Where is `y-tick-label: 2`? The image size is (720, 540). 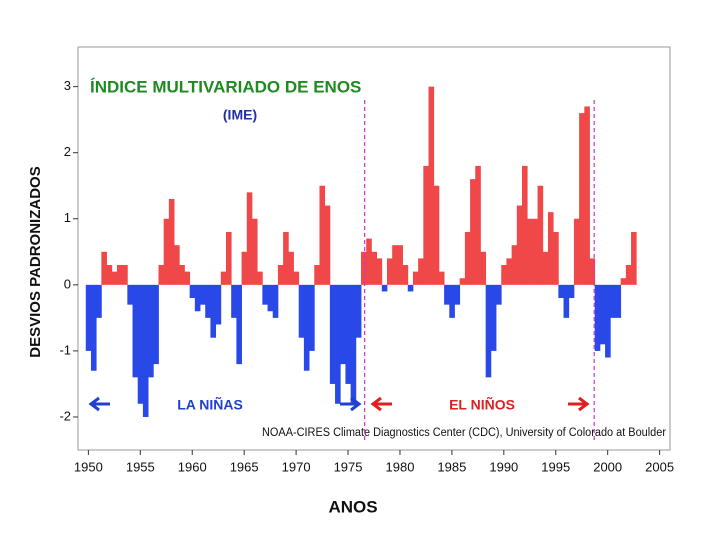
y-tick-label: 2 is located at coordinates (67, 151).